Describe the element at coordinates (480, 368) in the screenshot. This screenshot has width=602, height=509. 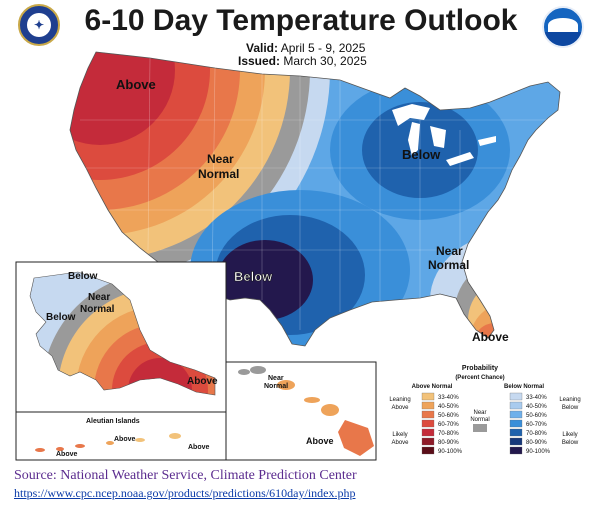
I see `legend-title-1: Probability` at that location.